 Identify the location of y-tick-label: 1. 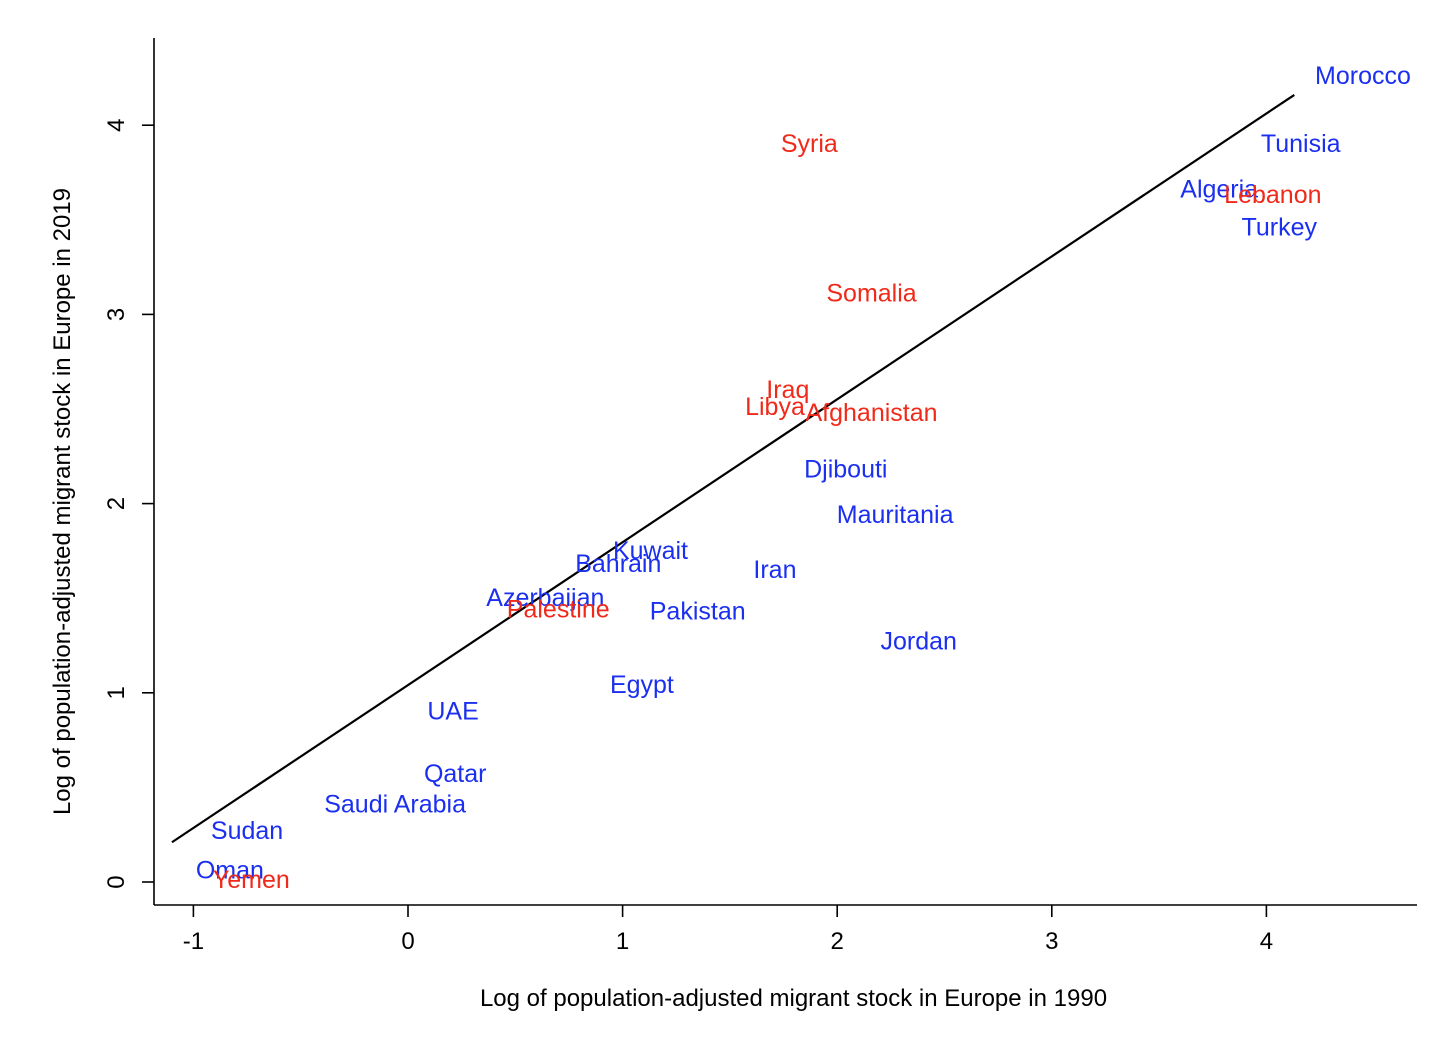
(116, 692).